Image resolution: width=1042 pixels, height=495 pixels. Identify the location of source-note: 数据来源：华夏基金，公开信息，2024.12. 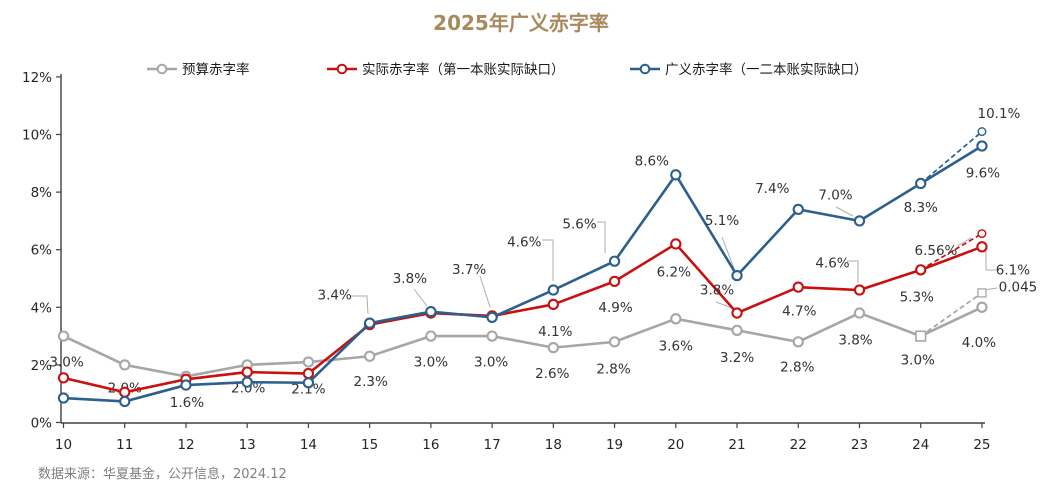
(162, 474).